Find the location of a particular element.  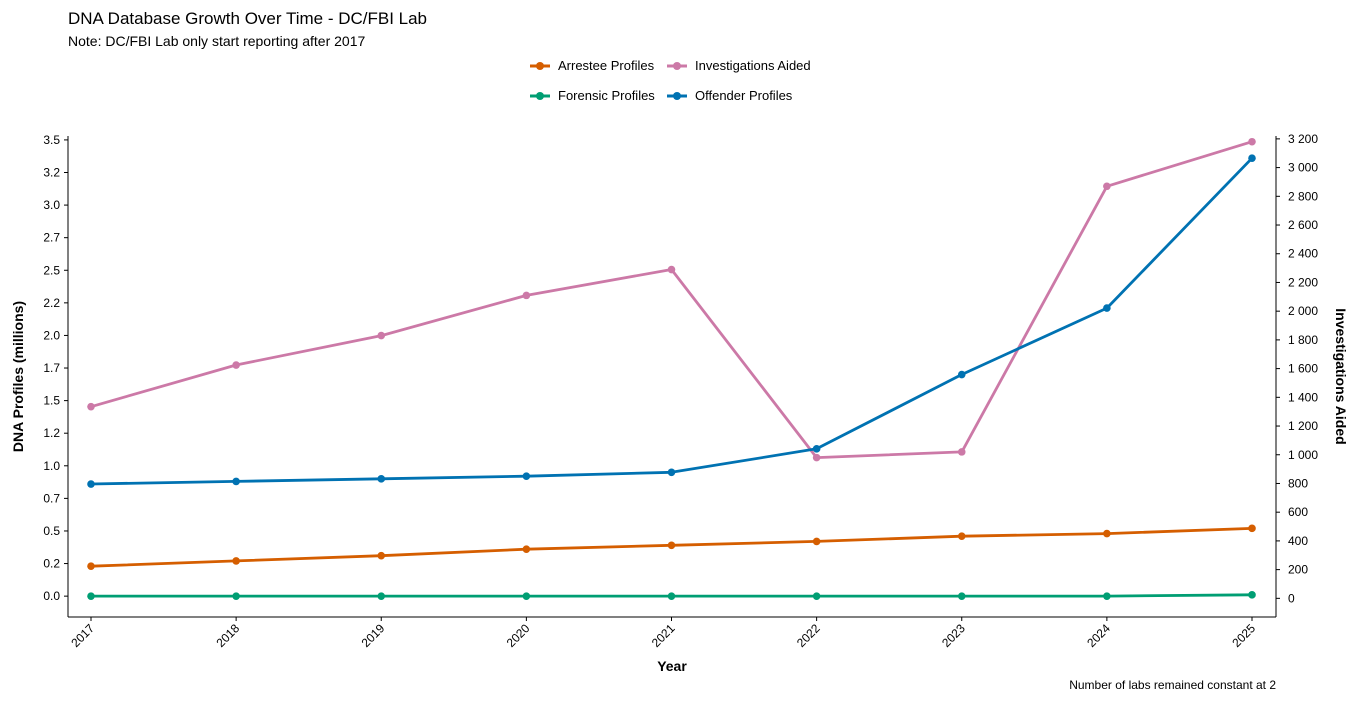

y-left-tick-label: 3.5 is located at coordinates (51, 140).